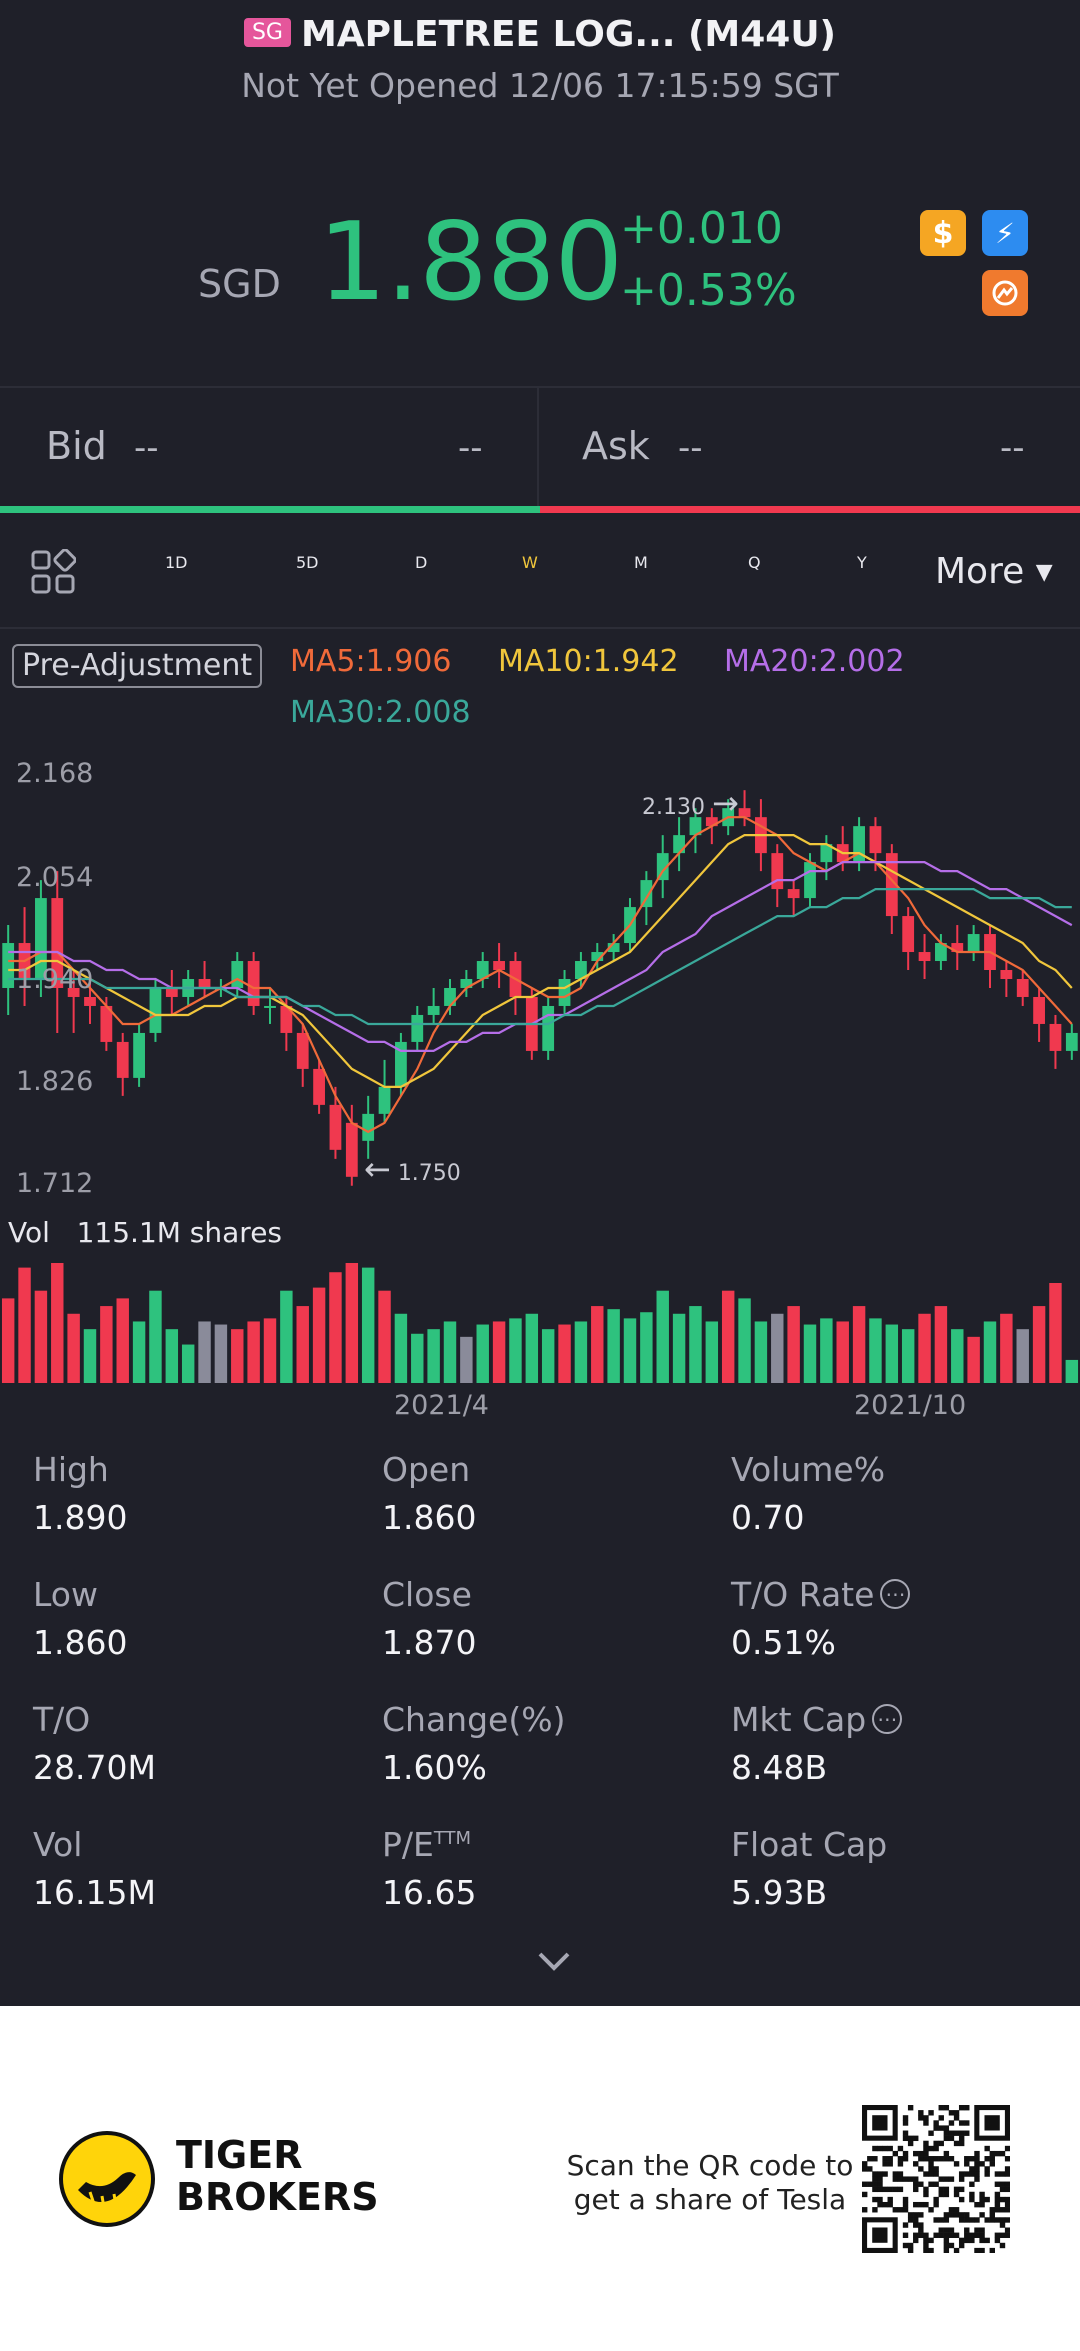 The image size is (1080, 2351). What do you see at coordinates (754, 562) in the screenshot?
I see `tab-q: Q` at bounding box center [754, 562].